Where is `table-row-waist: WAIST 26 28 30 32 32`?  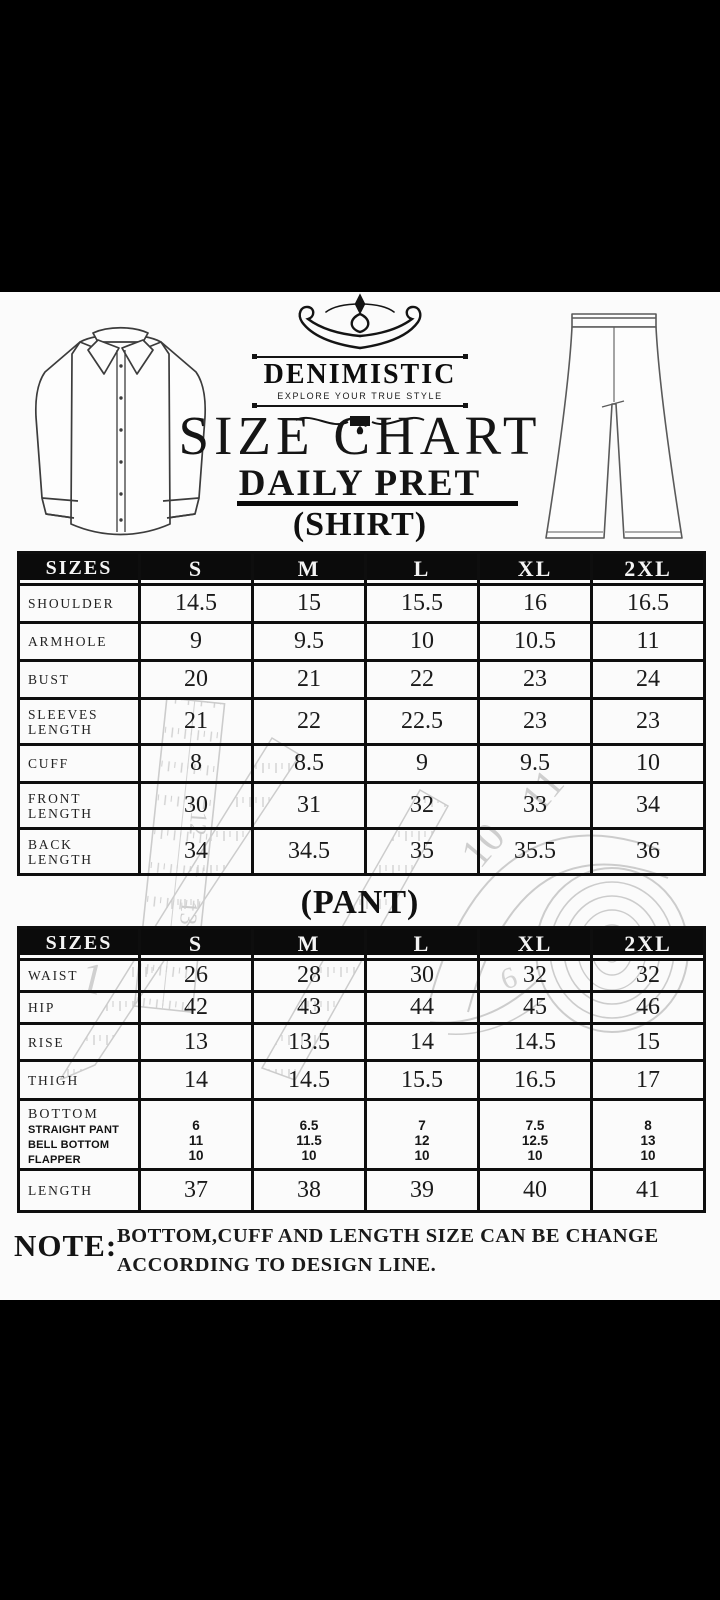
table-row-waist: WAIST 26 28 30 32 32 is located at coordinates (361, 975).